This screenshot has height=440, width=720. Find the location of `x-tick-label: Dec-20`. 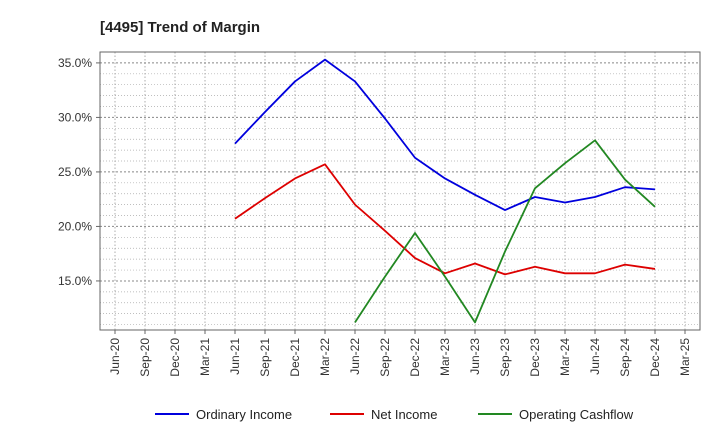

x-tick-label: Dec-20 is located at coordinates (175, 357).